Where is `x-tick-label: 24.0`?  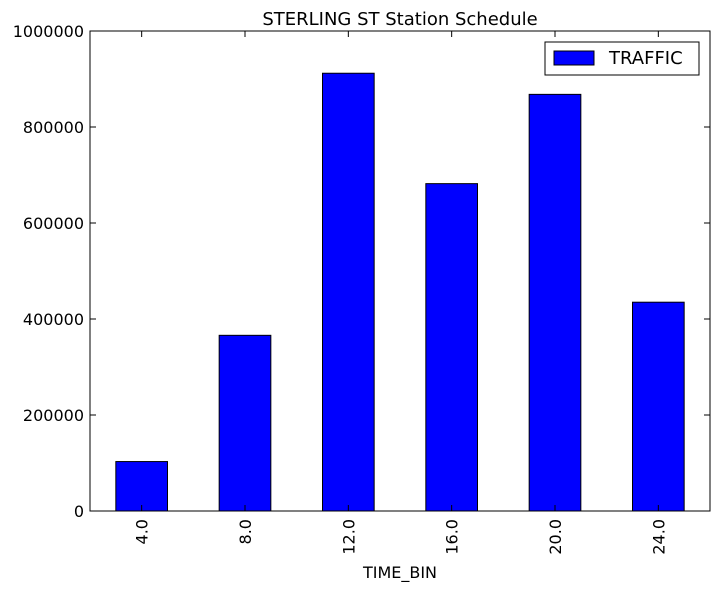
x-tick-label: 24.0 is located at coordinates (658, 537).